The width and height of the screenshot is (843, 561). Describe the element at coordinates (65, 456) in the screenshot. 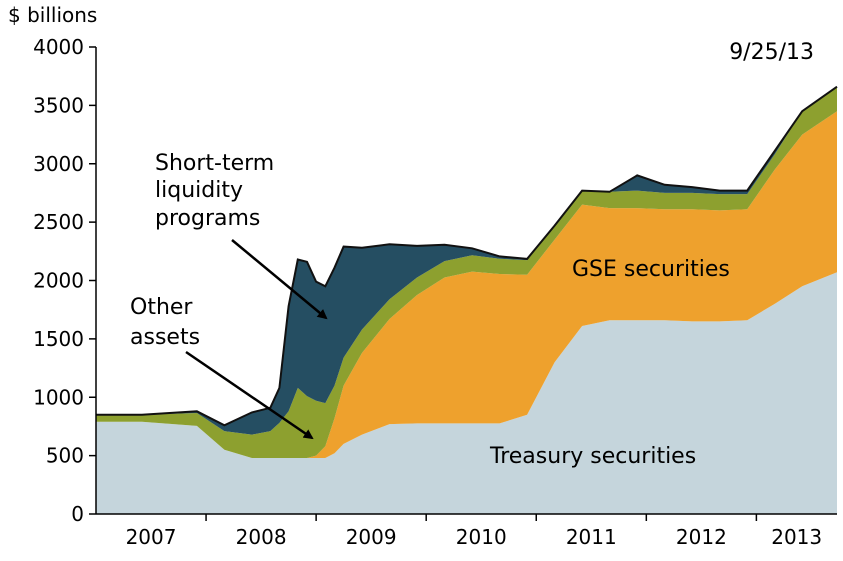

I see `y-tick-label: 500` at that location.